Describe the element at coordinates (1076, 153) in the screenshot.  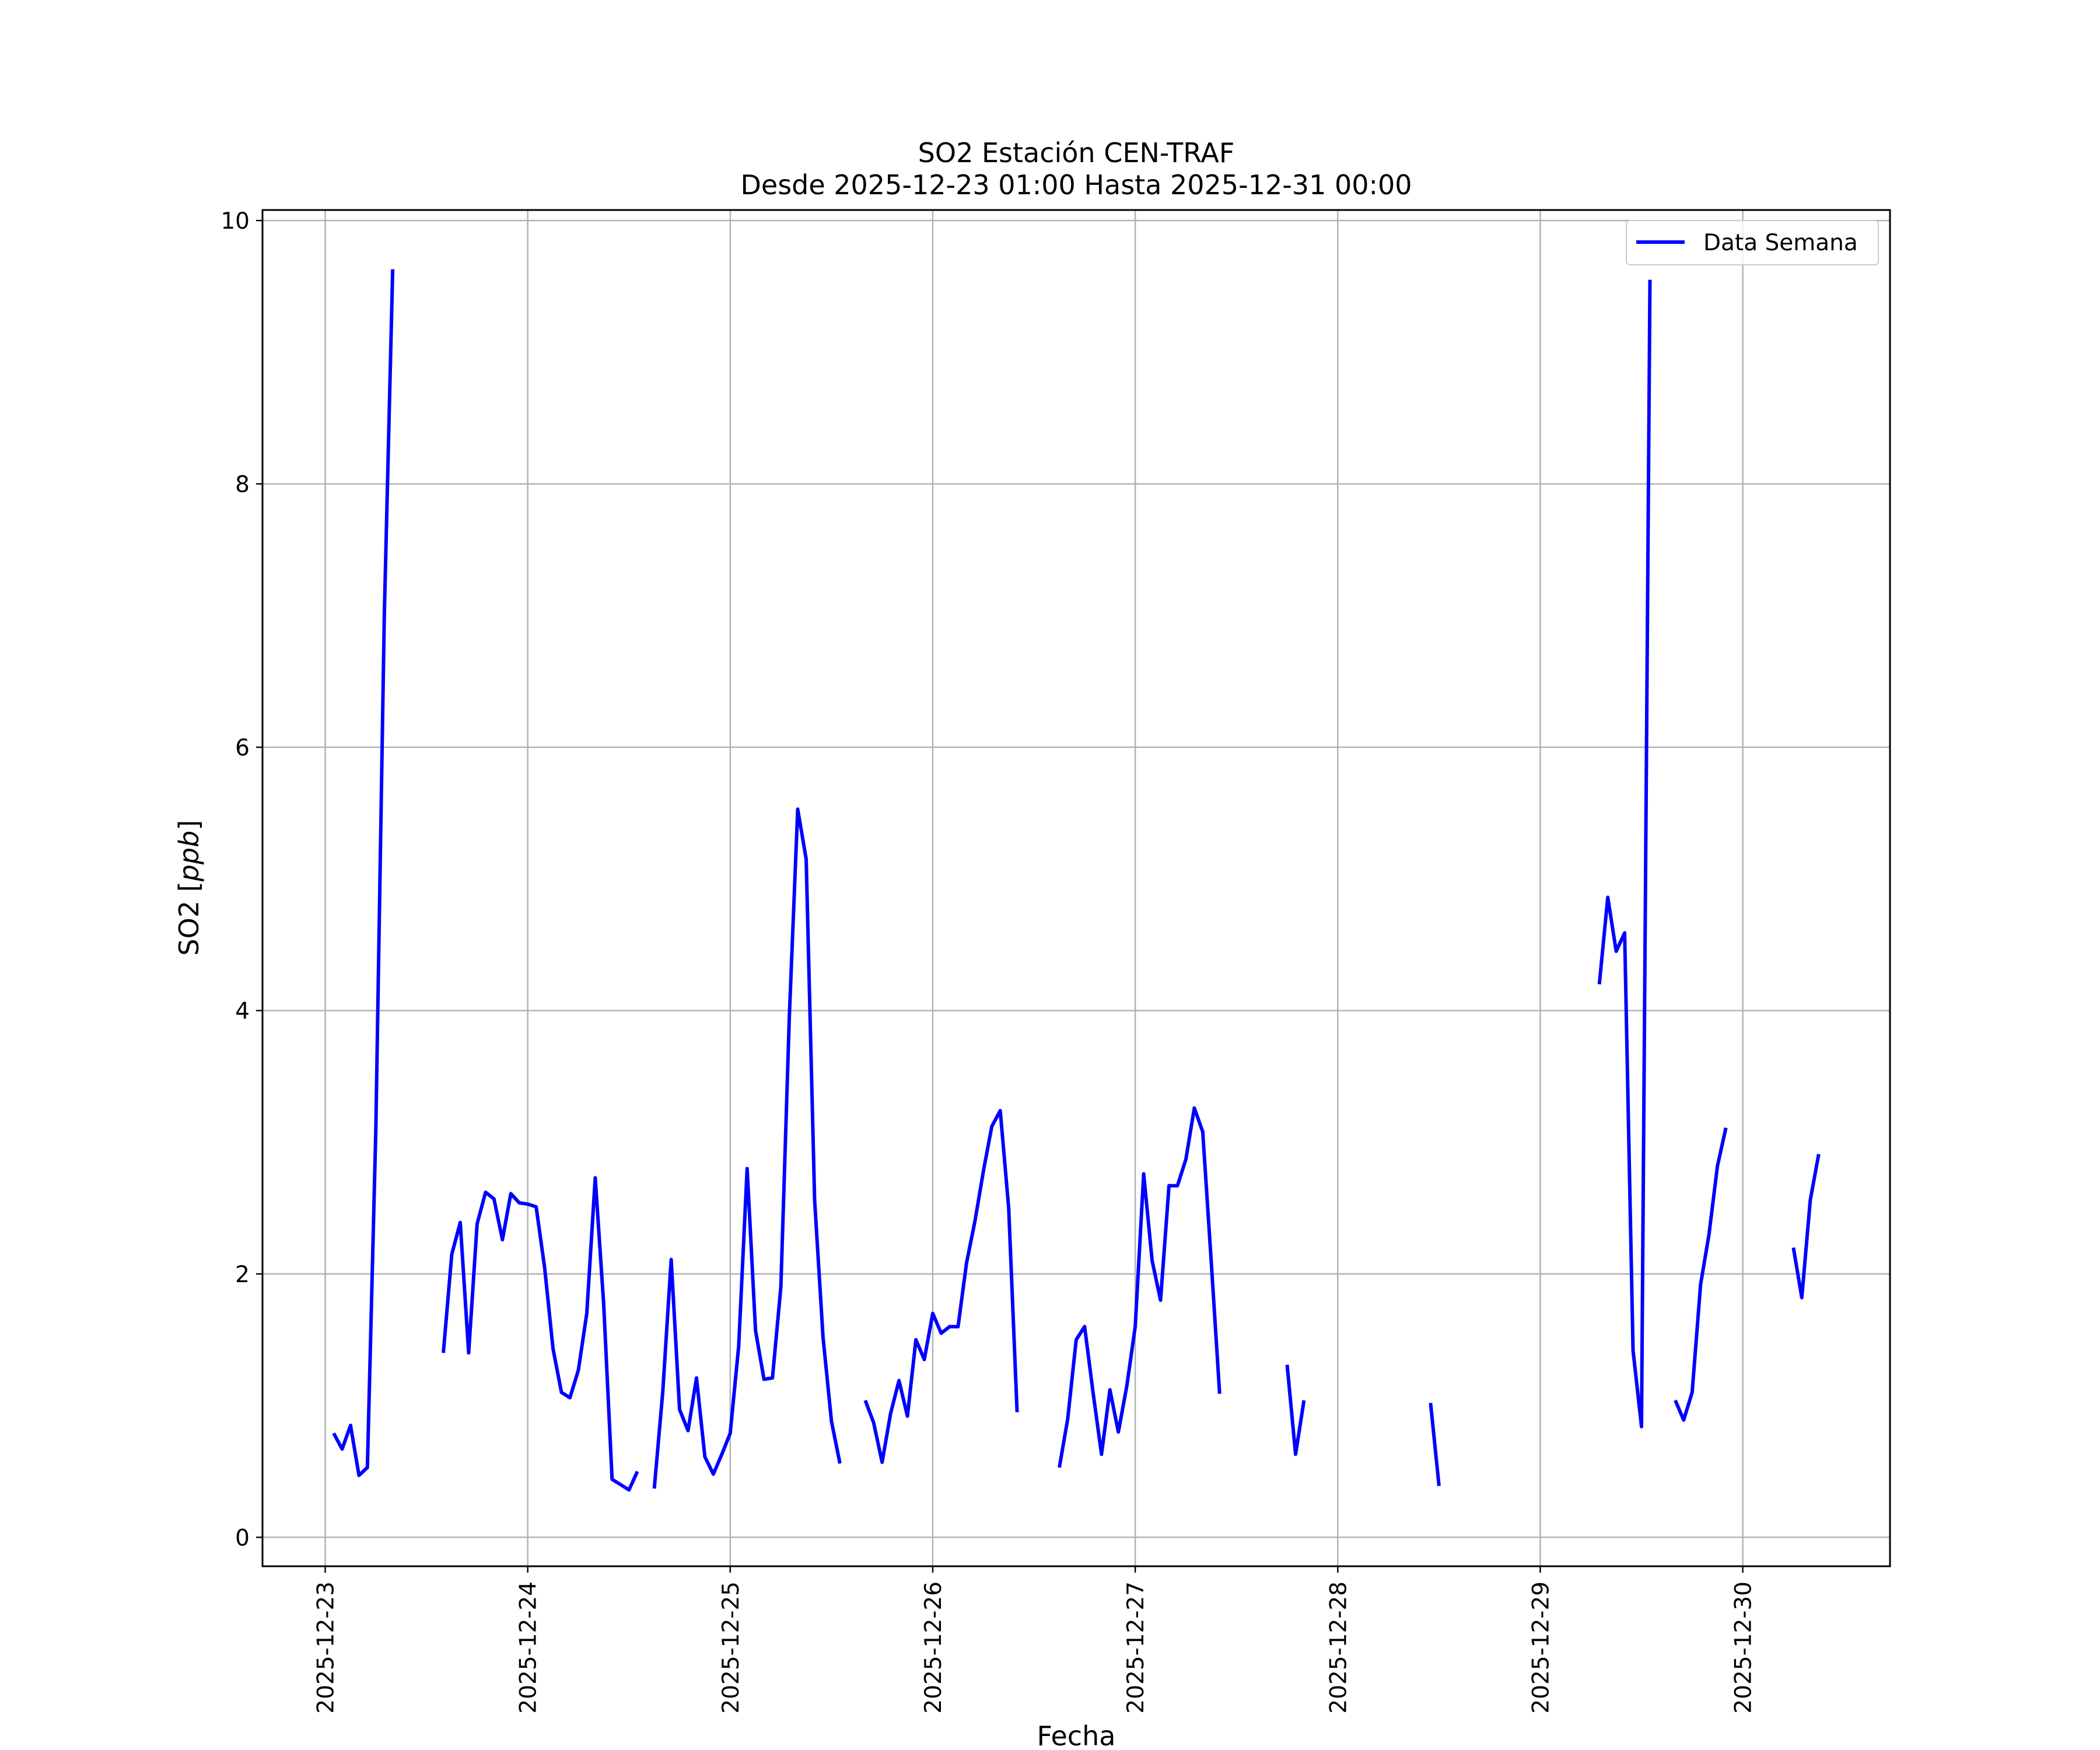
I see `chart-title-line-1: SO2 Estación CEN-TRAF` at that location.